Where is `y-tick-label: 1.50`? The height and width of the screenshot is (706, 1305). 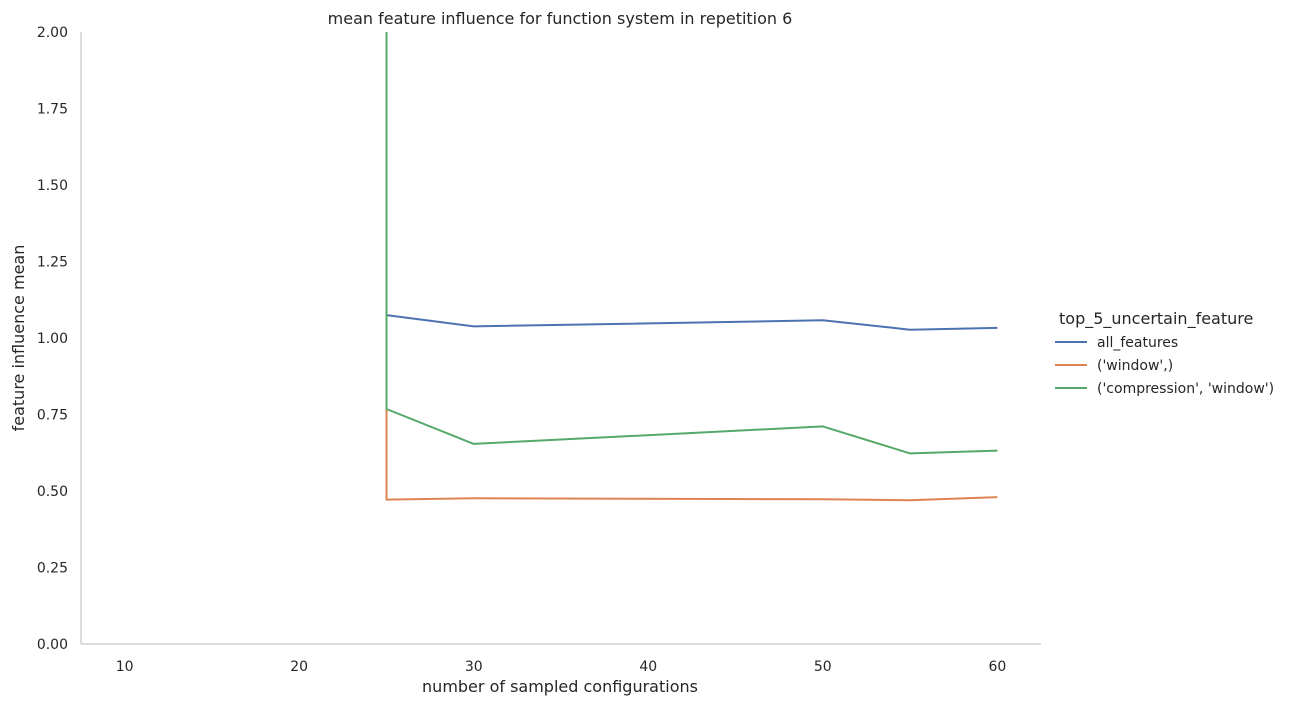
y-tick-label: 1.50 is located at coordinates (52, 186).